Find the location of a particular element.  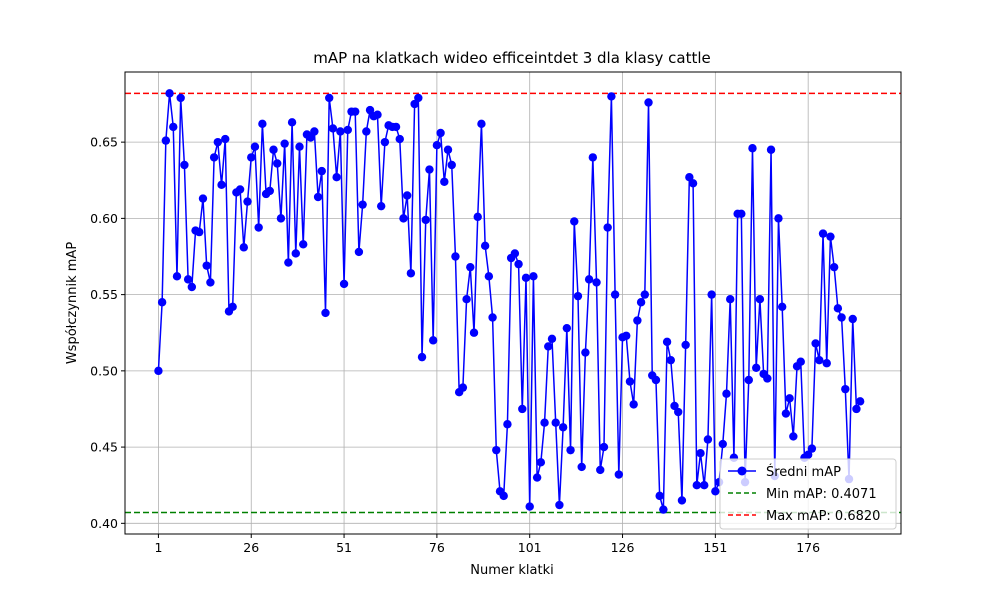

x-tick-label: 151 is located at coordinates (715, 547).